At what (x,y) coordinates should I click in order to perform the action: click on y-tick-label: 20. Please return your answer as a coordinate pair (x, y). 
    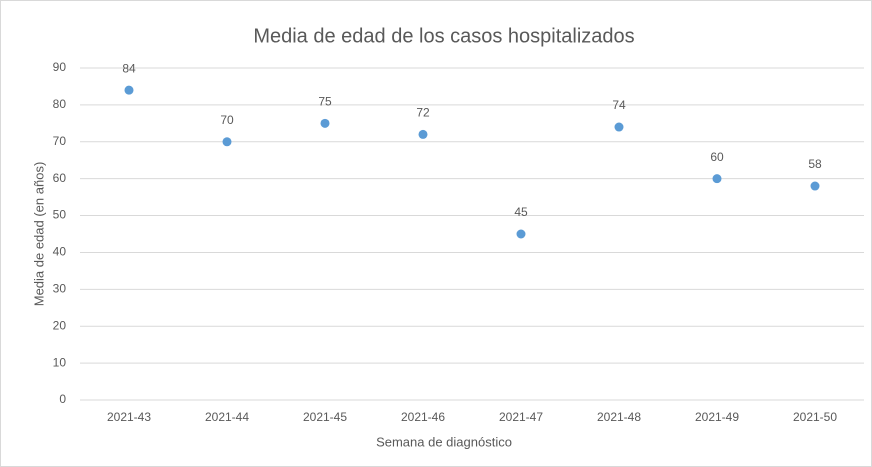
    Looking at the image, I should click on (60, 325).